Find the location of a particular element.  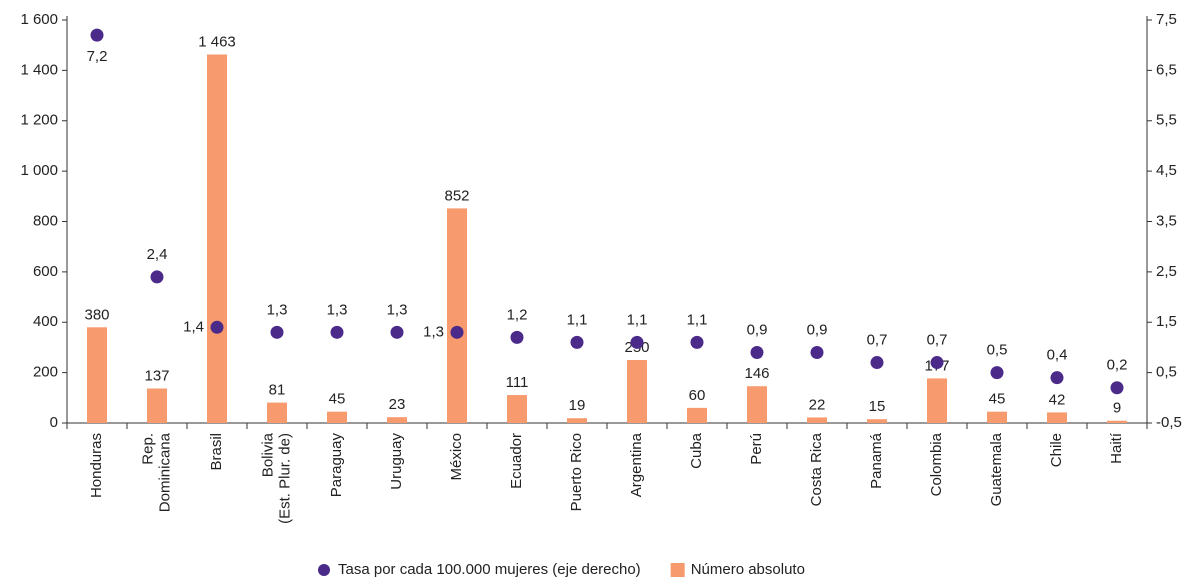

bar-value-label: 9 is located at coordinates (1117, 408).